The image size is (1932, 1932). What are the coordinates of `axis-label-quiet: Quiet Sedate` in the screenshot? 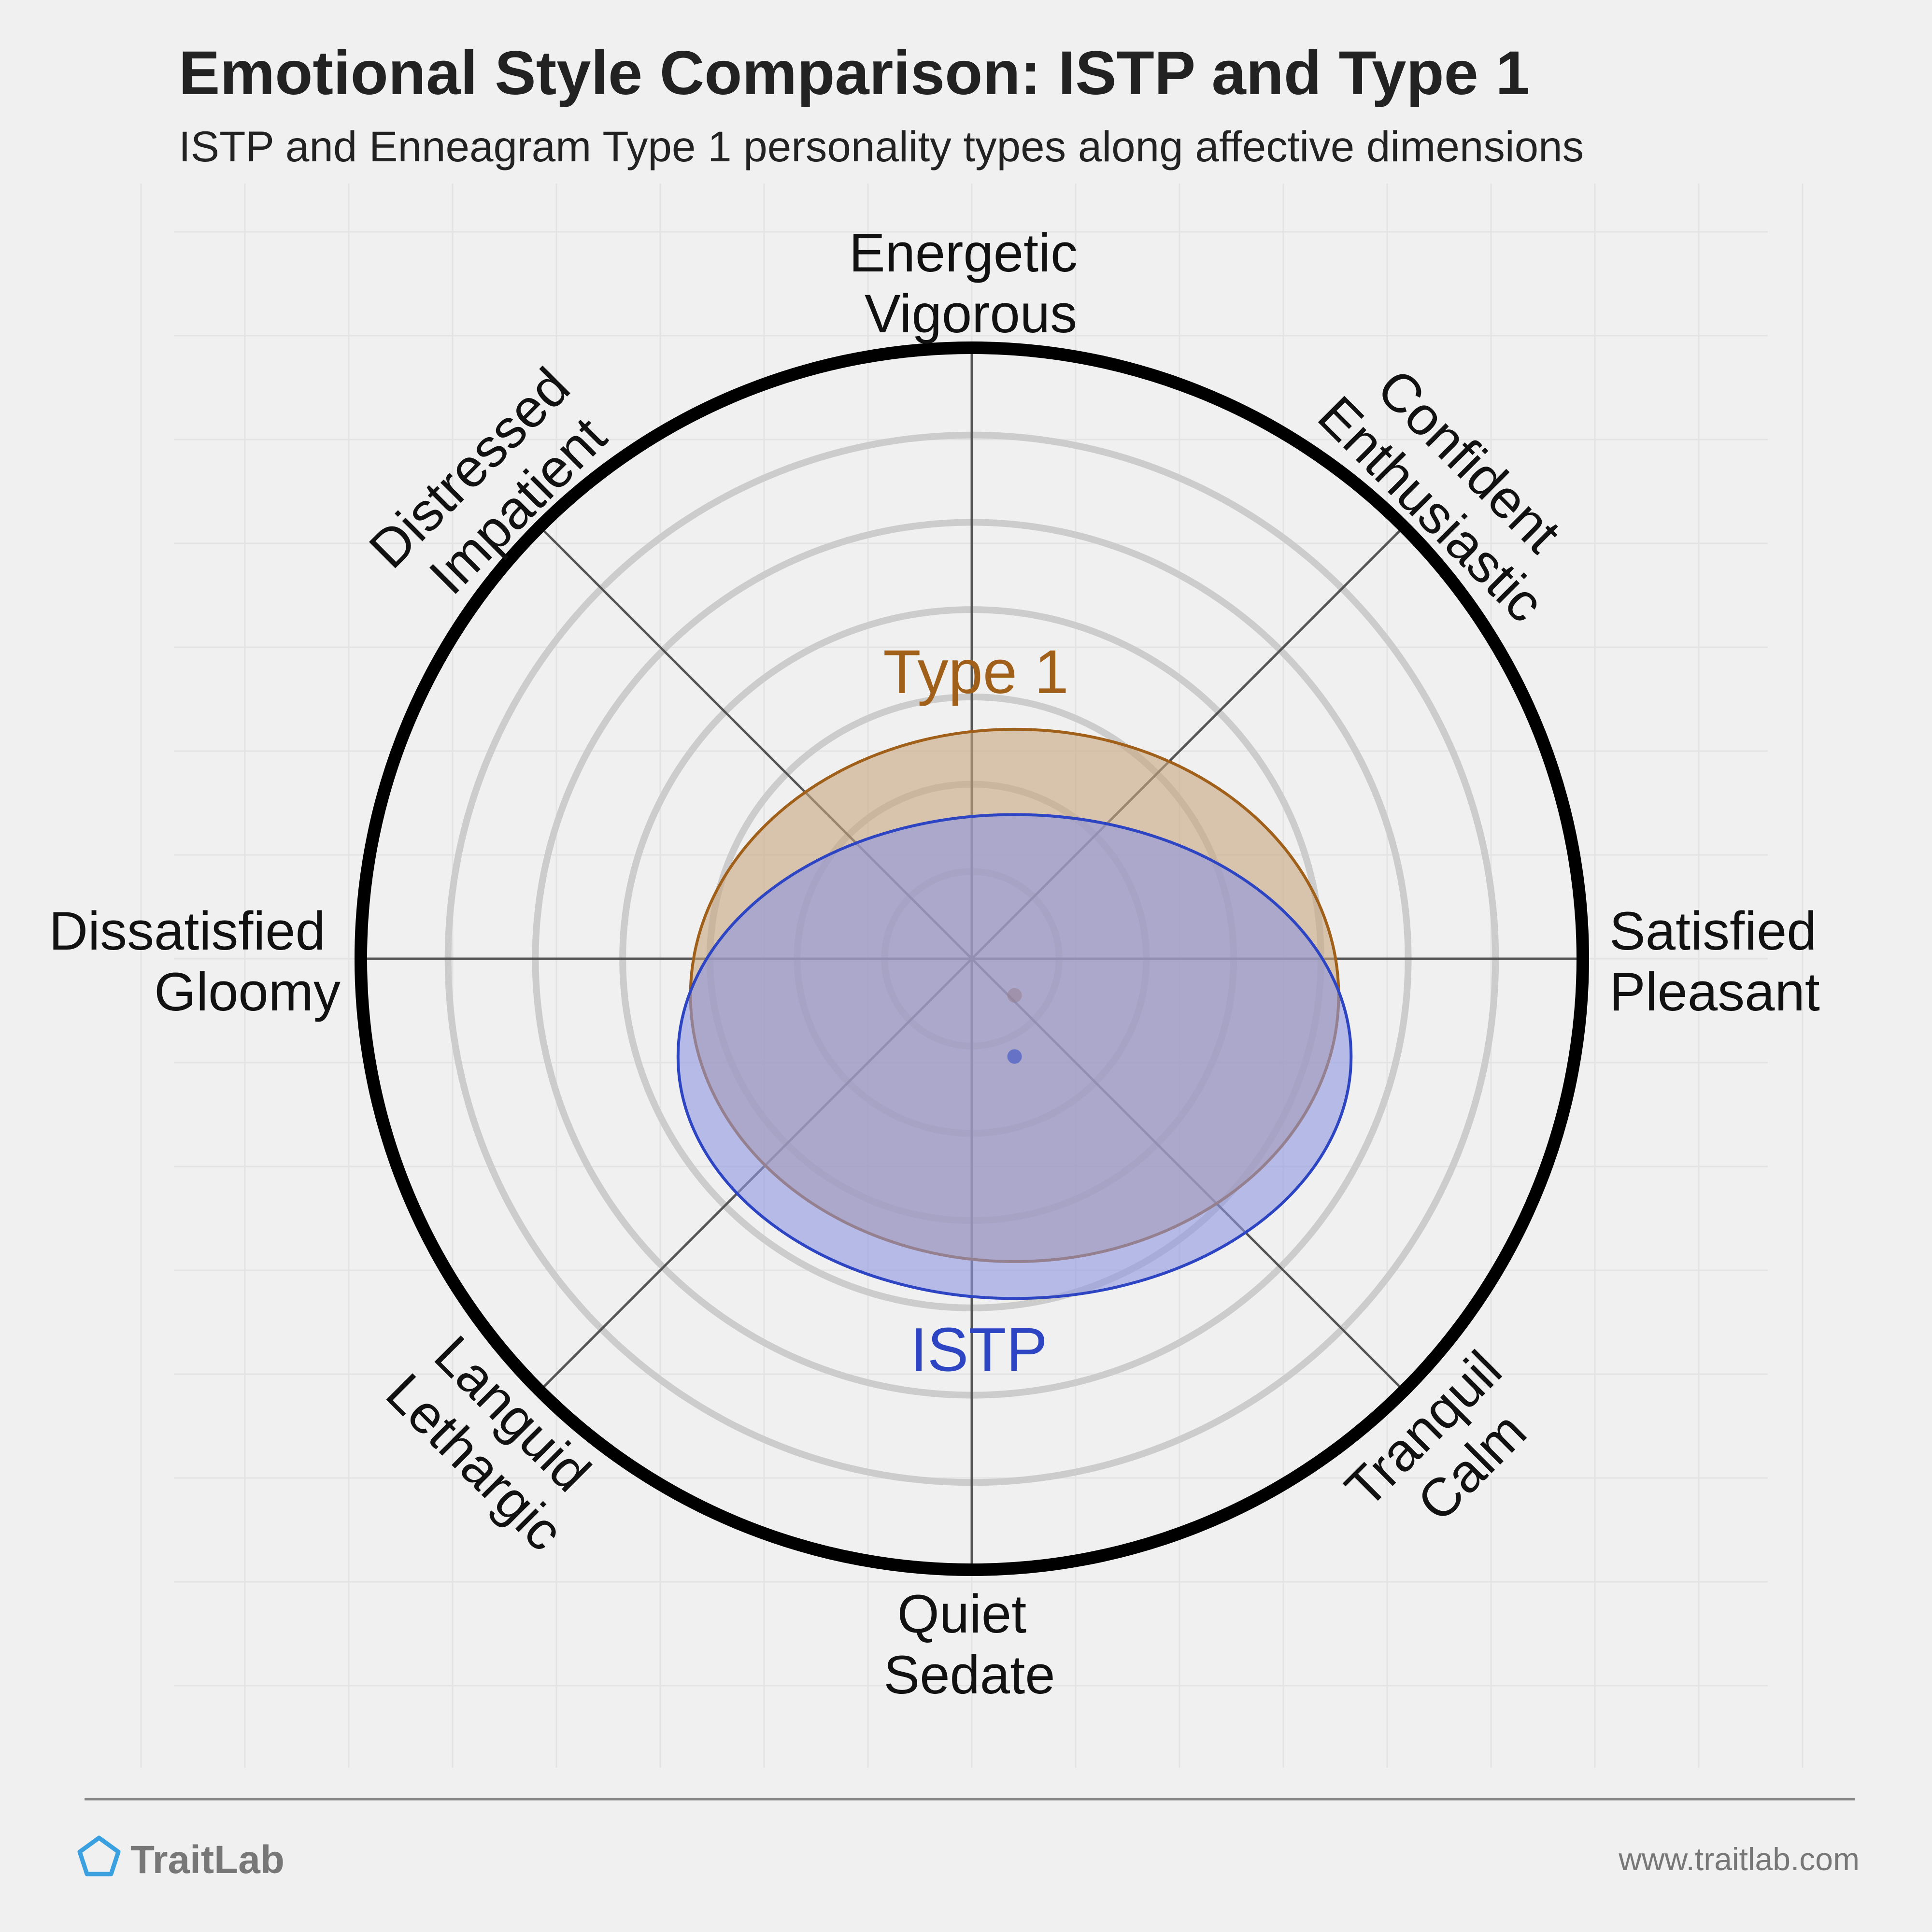 It's located at (969, 1644).